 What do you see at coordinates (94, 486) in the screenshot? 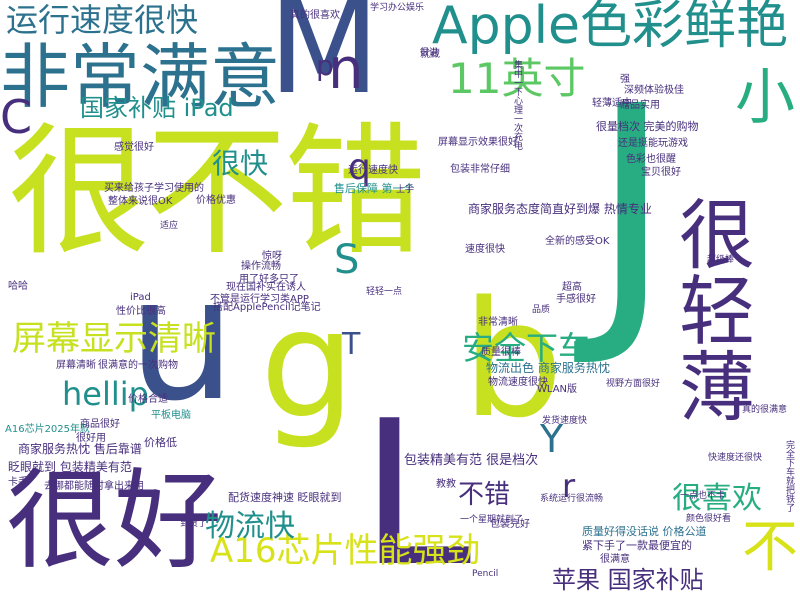
I see `word: 去哪都能随时拿出来用` at bounding box center [94, 486].